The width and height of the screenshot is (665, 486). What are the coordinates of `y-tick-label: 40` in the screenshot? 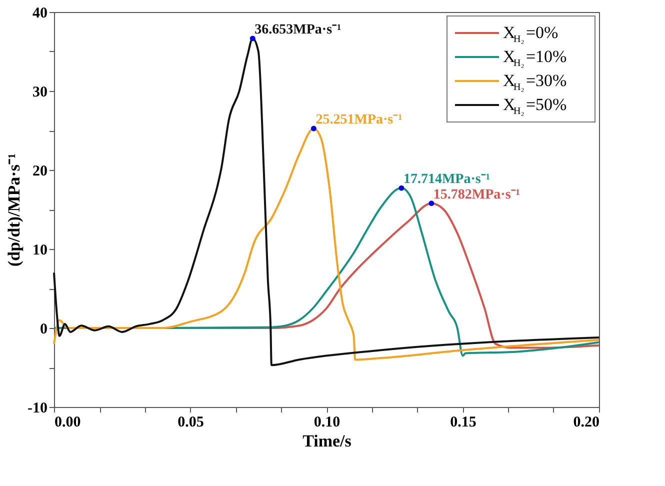 It's located at (40, 14).